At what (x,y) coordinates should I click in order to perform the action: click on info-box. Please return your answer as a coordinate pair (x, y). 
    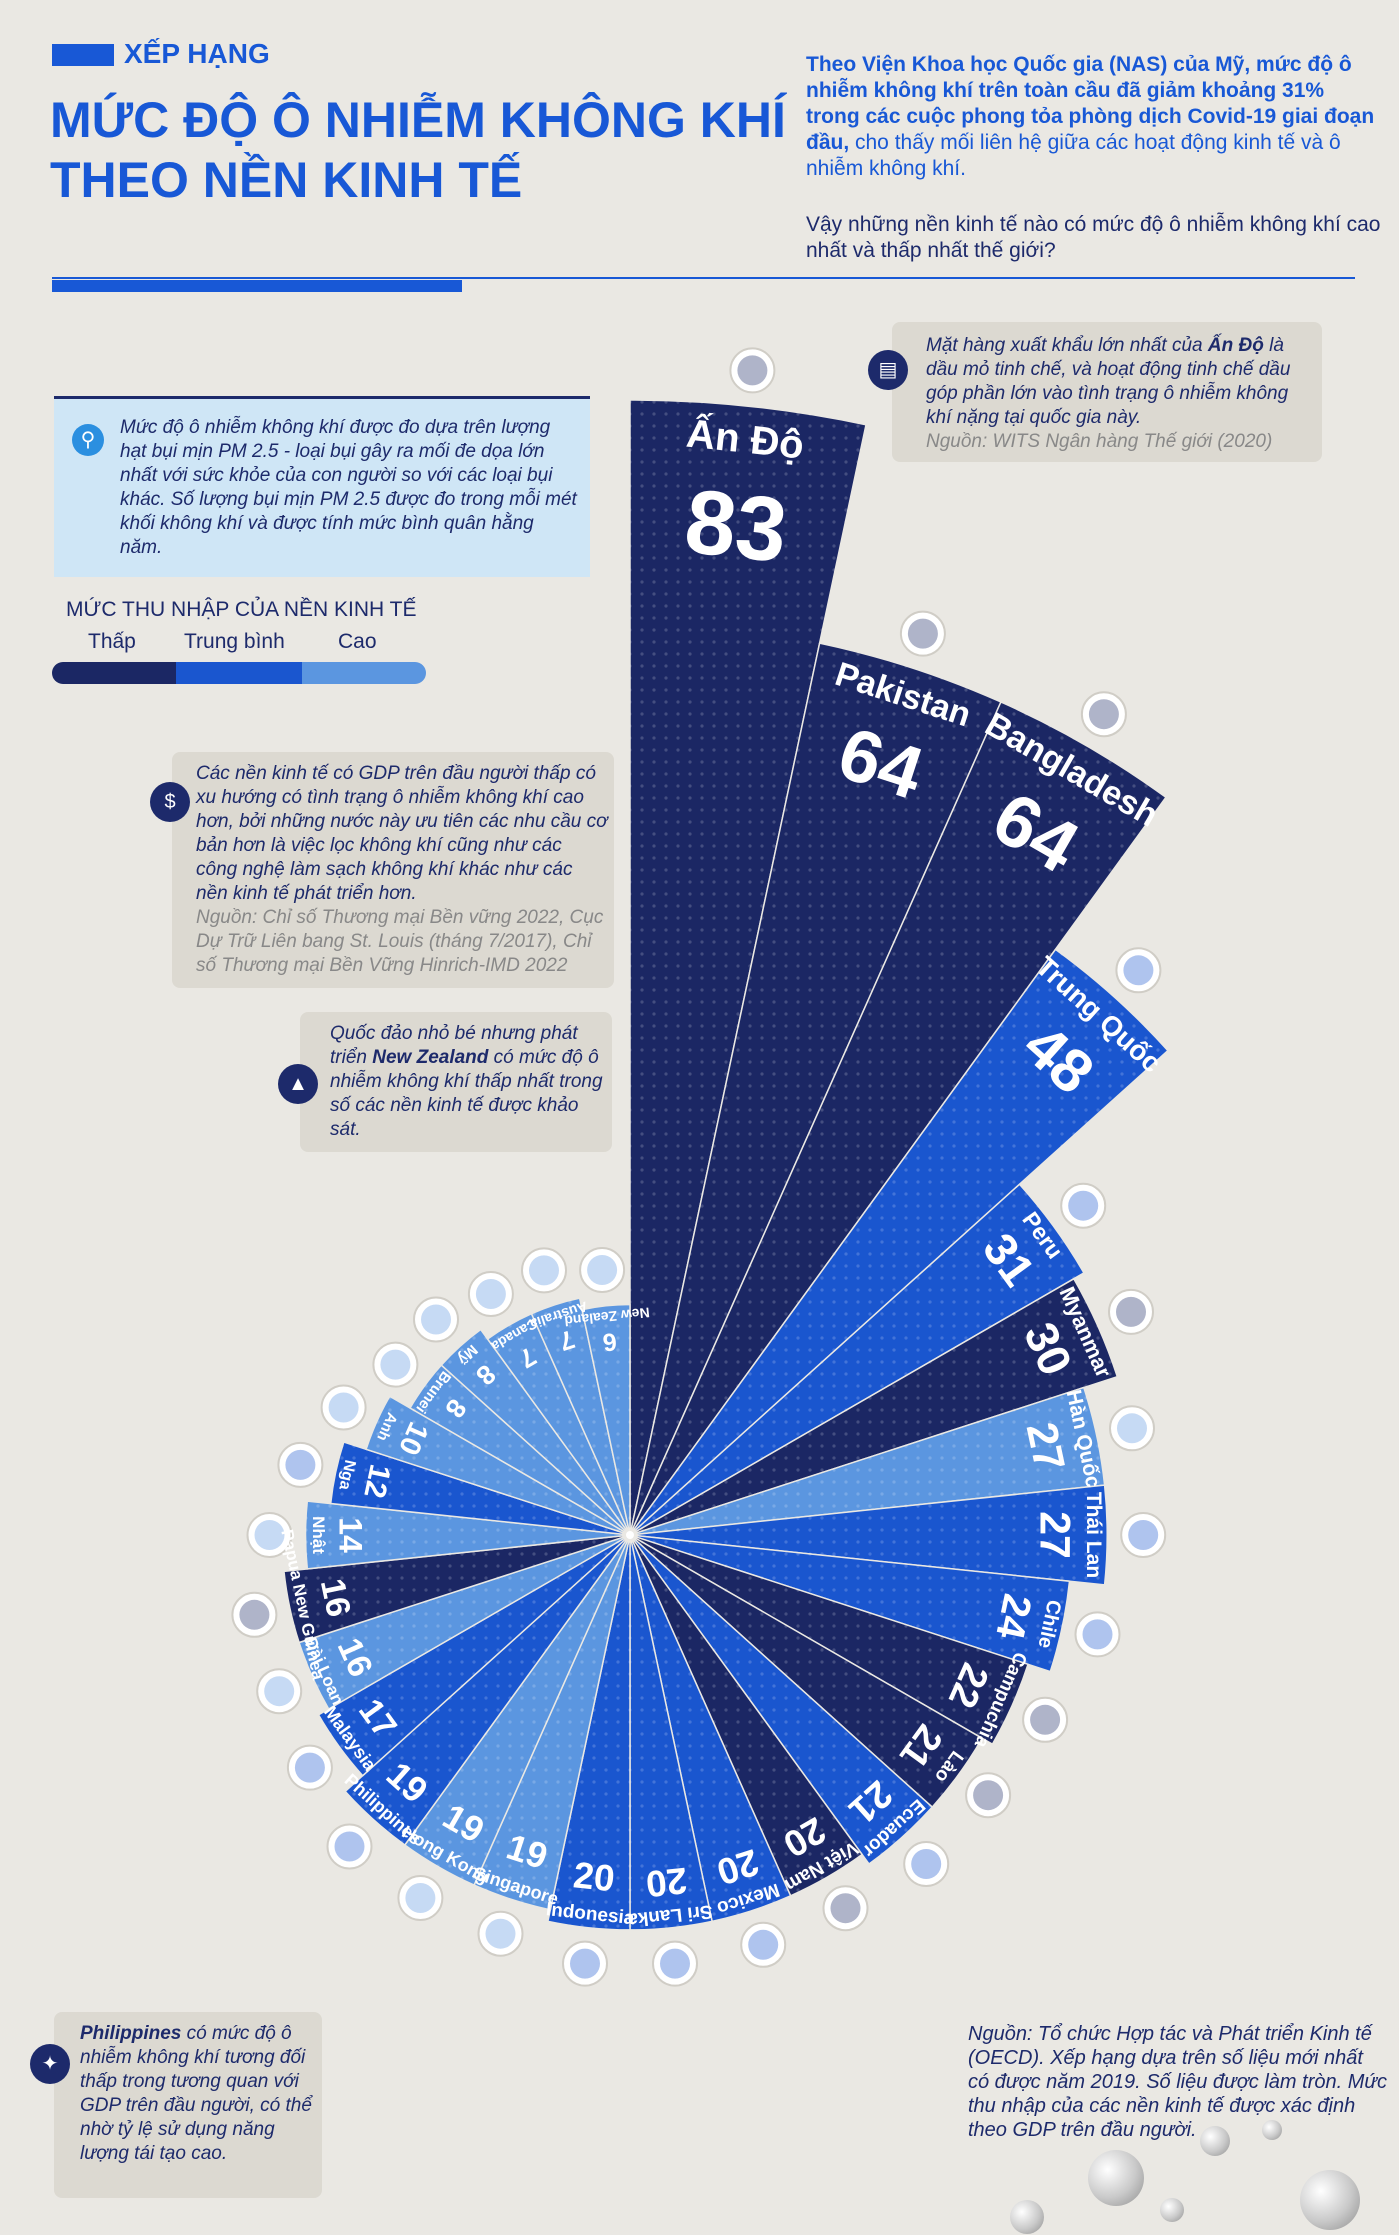
    Looking at the image, I should click on (322, 486).